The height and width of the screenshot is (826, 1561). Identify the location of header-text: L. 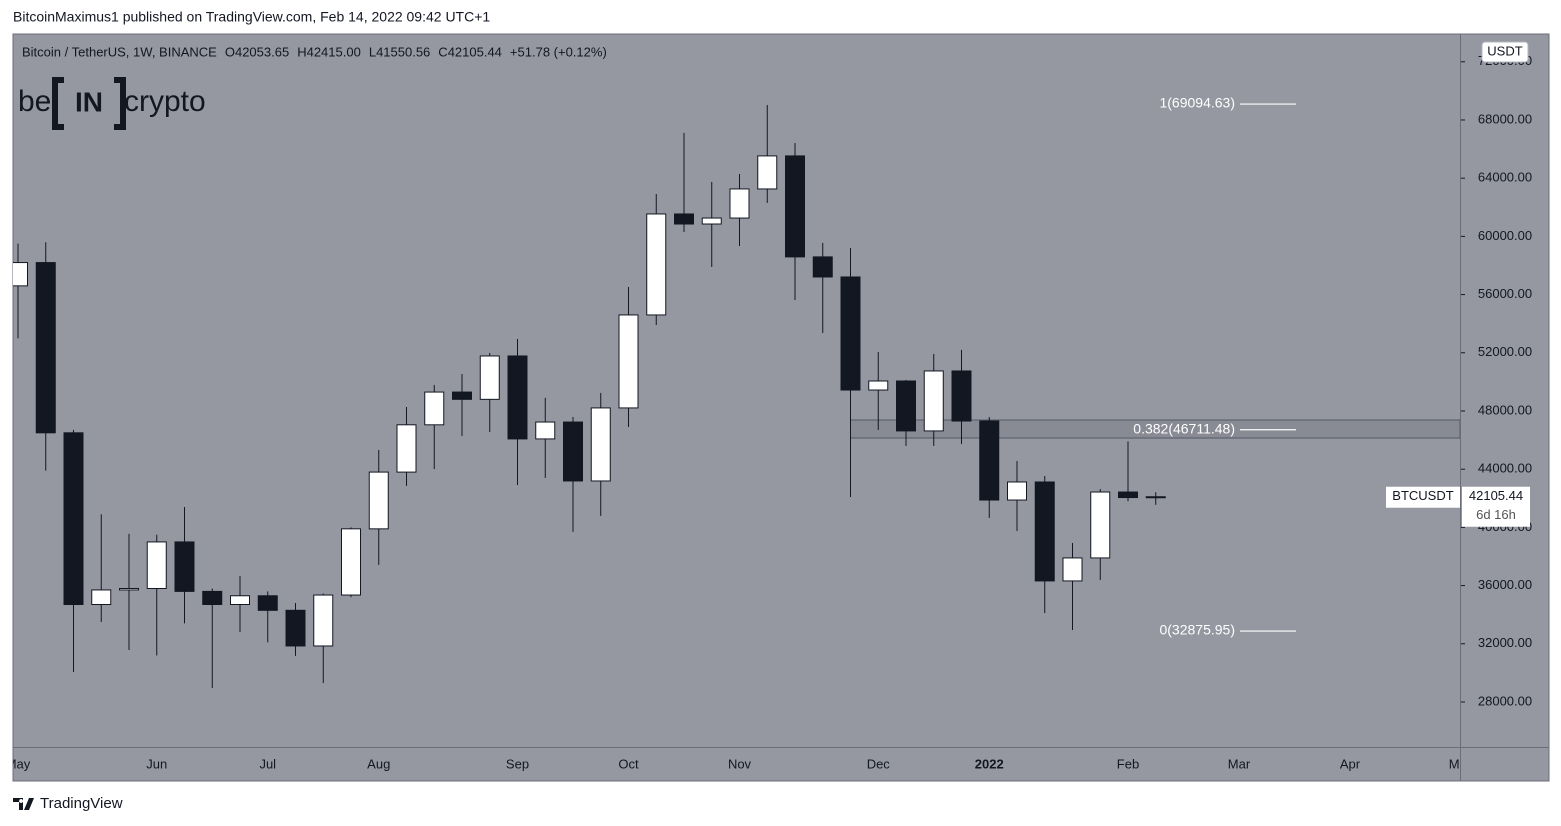
(372, 51).